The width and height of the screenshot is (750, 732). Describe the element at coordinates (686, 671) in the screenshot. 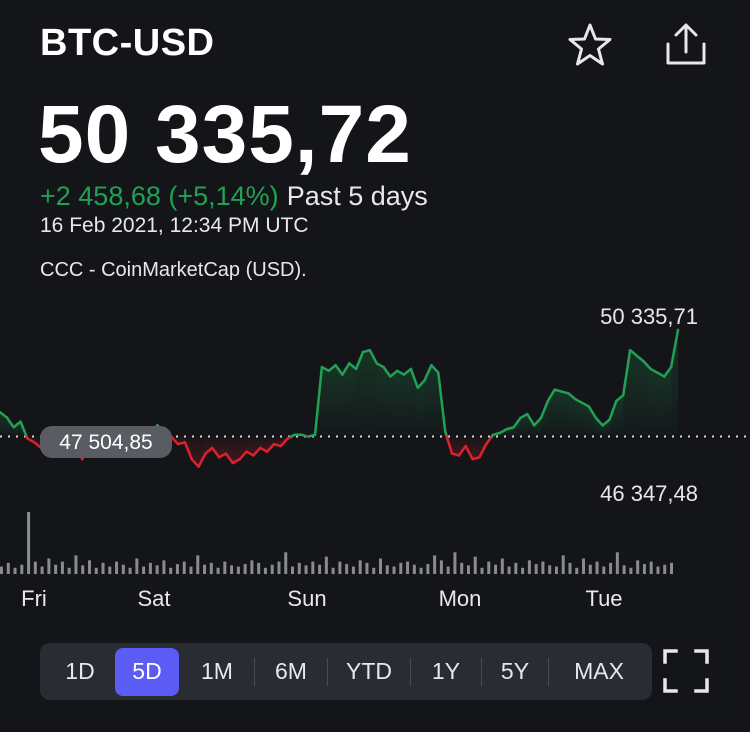

I see `fullscreen-icon` at that location.